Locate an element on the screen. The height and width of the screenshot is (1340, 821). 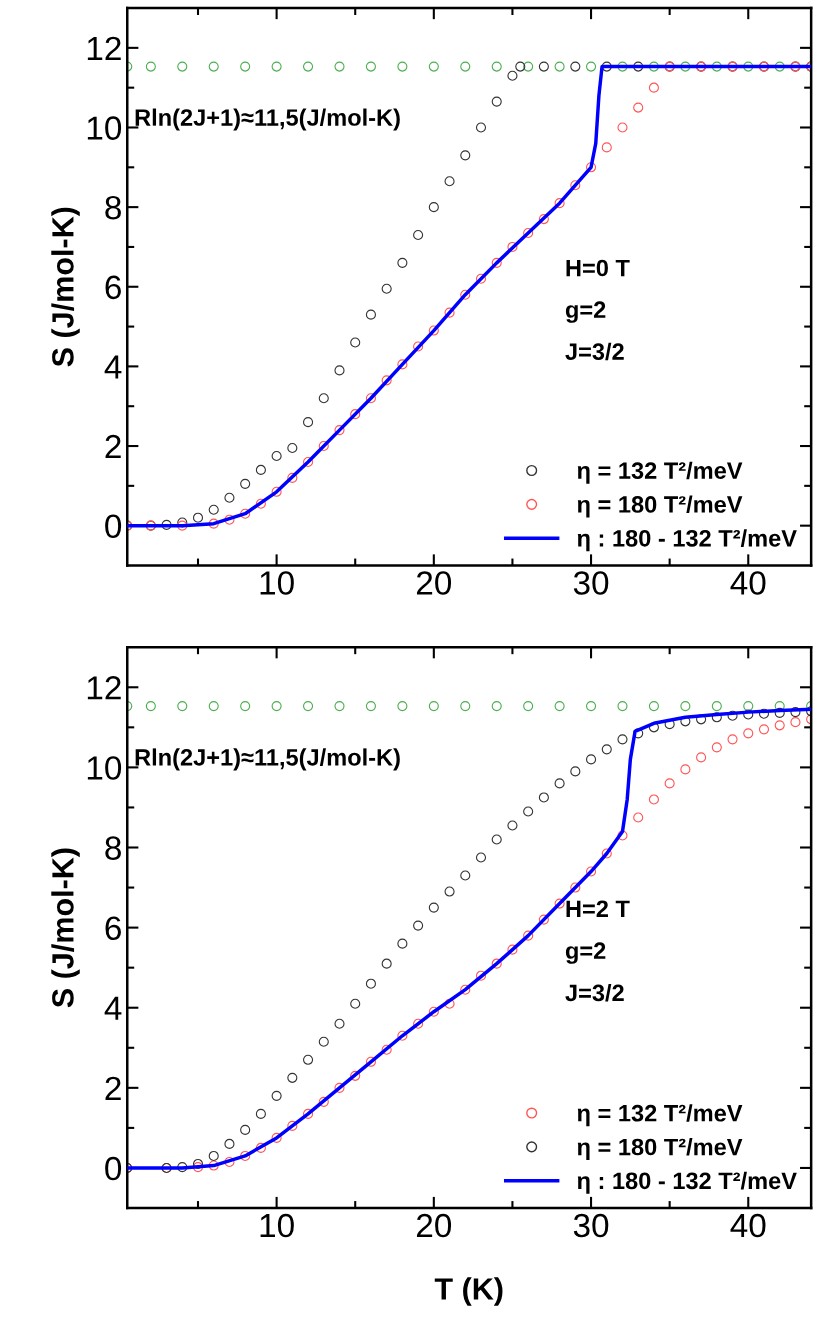
annotation: H=2 T is located at coordinates (598, 908).